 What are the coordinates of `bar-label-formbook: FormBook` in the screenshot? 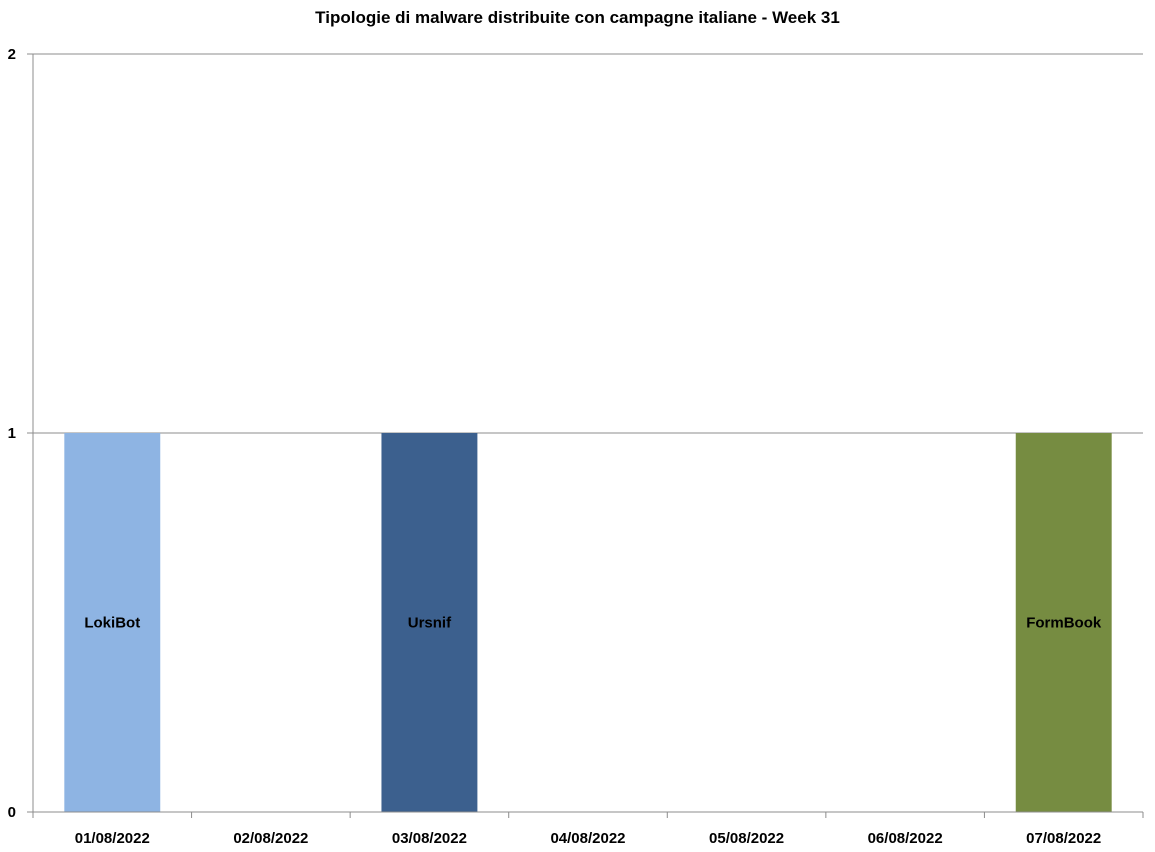 It's located at (1064, 623).